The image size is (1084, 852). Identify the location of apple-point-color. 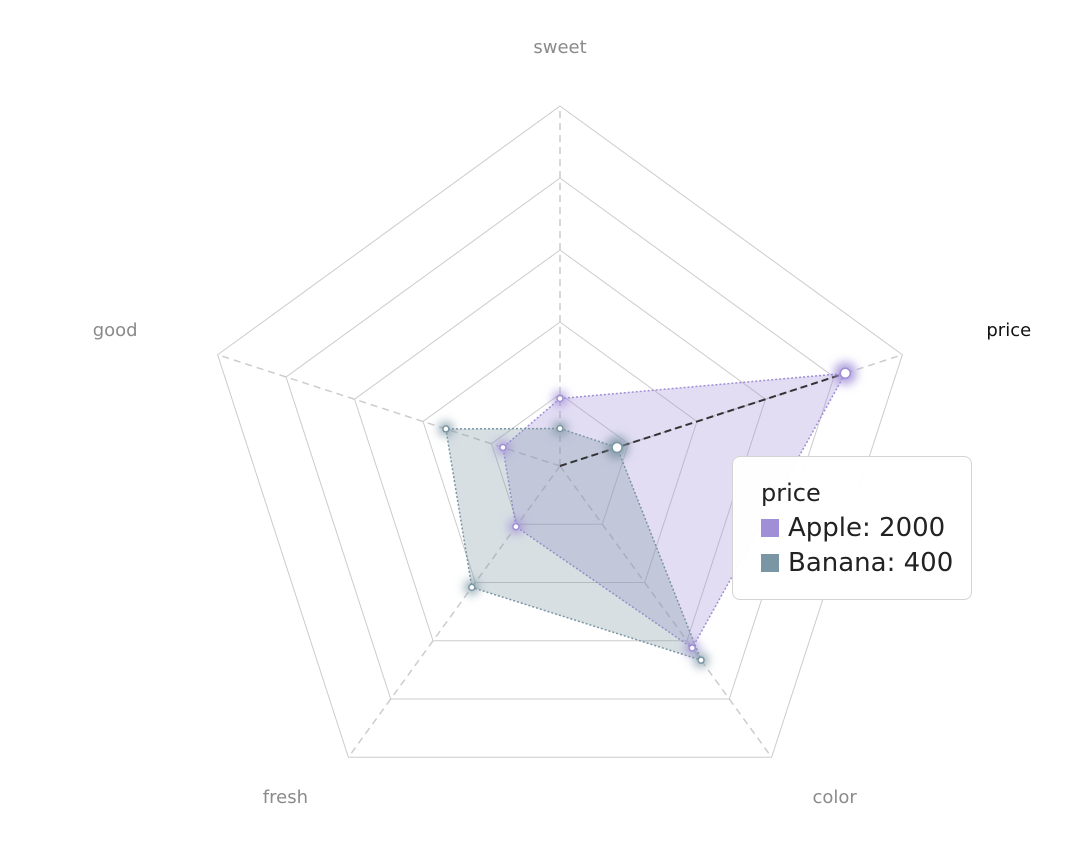
(692, 648).